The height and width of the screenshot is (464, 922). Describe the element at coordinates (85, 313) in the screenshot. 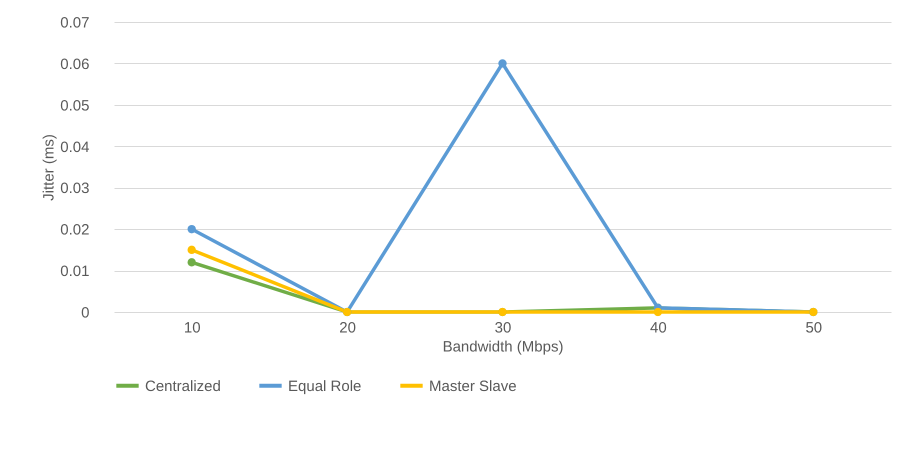

I see `y-tick-label: 0` at that location.